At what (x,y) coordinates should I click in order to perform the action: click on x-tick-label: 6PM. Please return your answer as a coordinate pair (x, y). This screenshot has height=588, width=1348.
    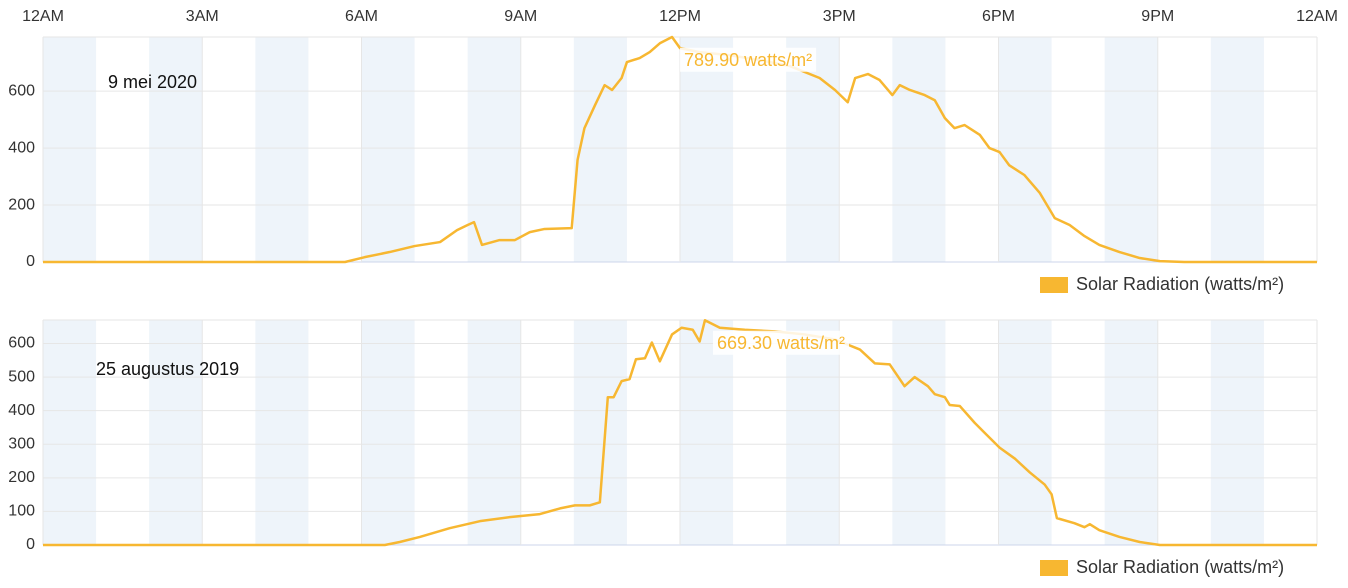
    Looking at the image, I should click on (998, 16).